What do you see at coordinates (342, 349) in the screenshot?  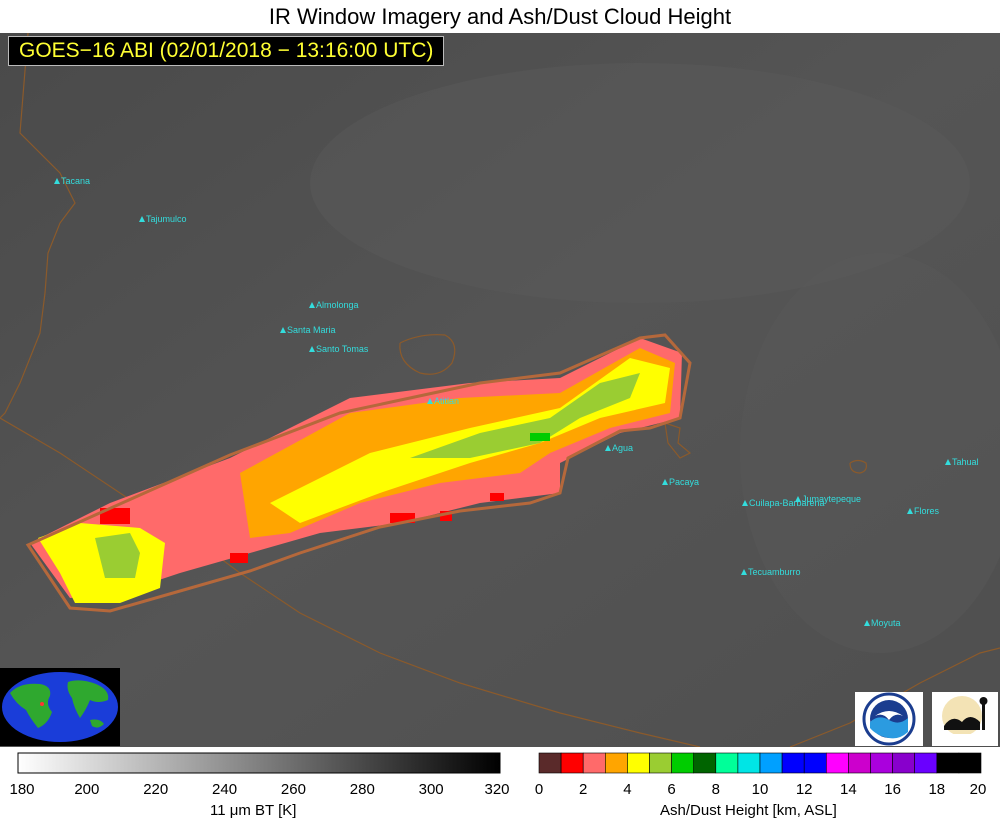 I see `volcano-label: Santo Tomas` at bounding box center [342, 349].